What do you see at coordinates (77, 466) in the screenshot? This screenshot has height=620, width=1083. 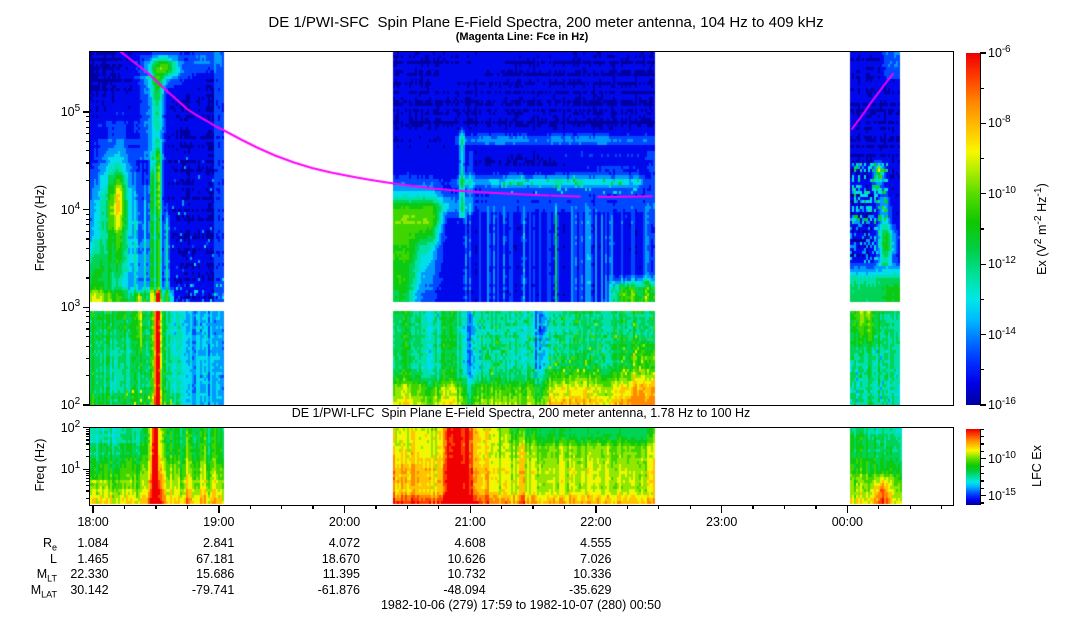 I see `superscript: 1` at bounding box center [77, 466].